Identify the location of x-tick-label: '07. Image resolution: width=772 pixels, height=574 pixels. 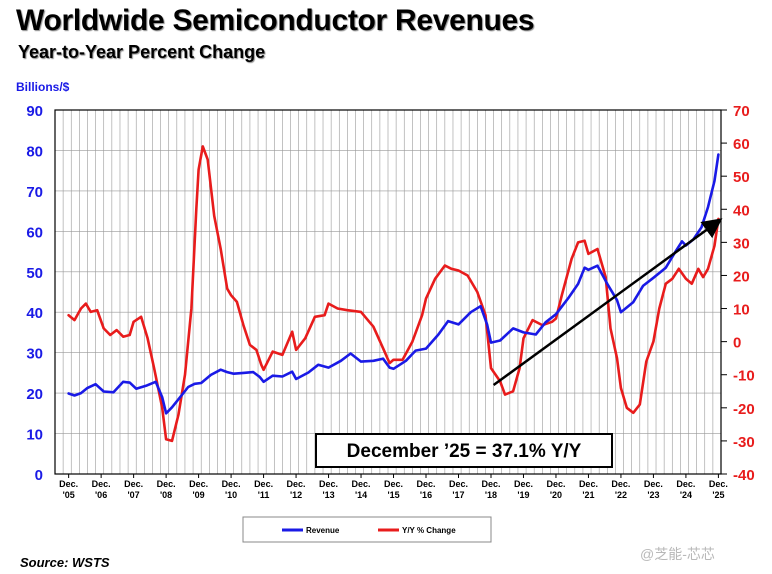
(134, 495).